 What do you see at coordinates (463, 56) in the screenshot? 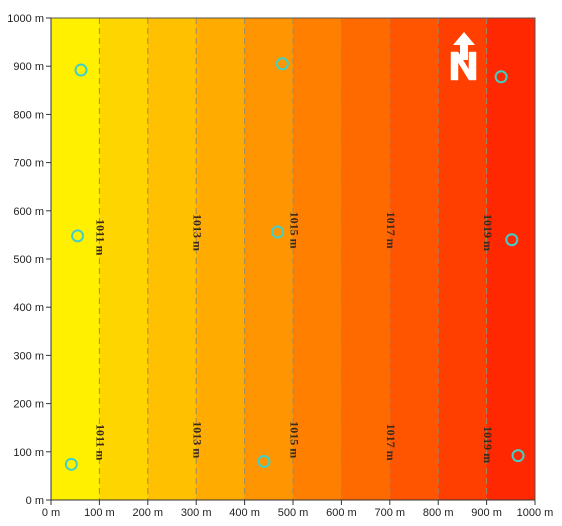
I see `north-arrow-icon: N` at bounding box center [463, 56].